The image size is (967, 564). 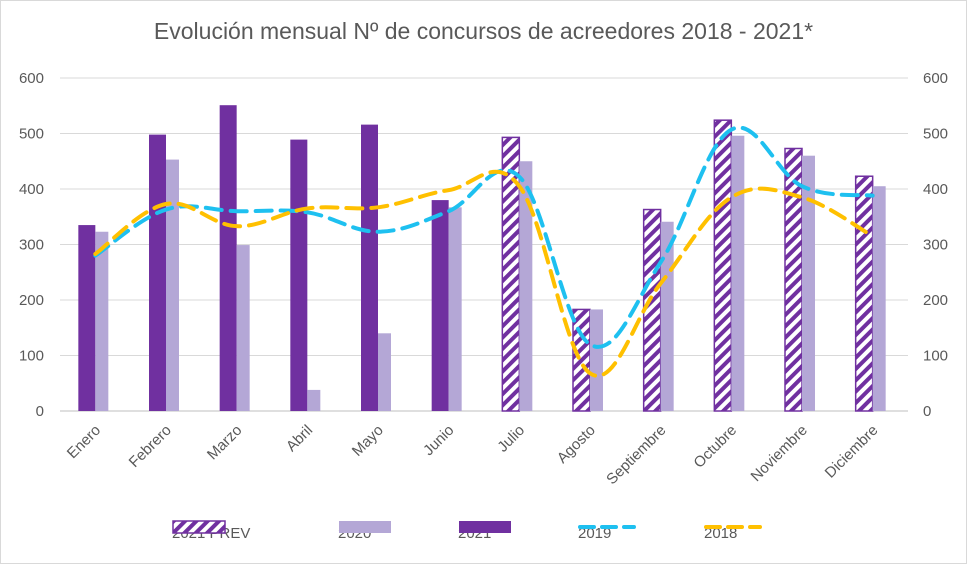 I want to click on y-tick-label-right: 200, so click(x=935, y=300).